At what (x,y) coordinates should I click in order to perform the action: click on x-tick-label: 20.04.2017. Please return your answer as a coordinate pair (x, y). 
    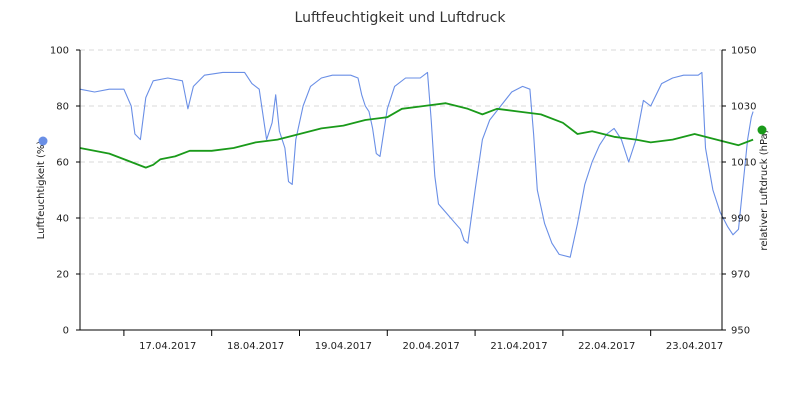
    Looking at the image, I should click on (431, 346).